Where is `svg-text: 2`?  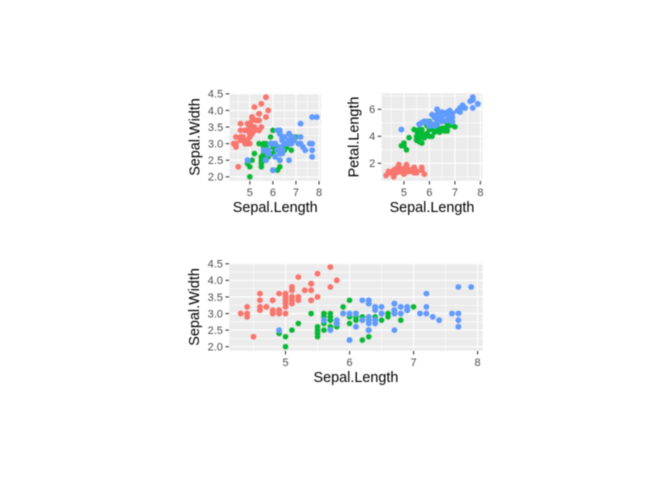 svg-text: 2 is located at coordinates (372, 164).